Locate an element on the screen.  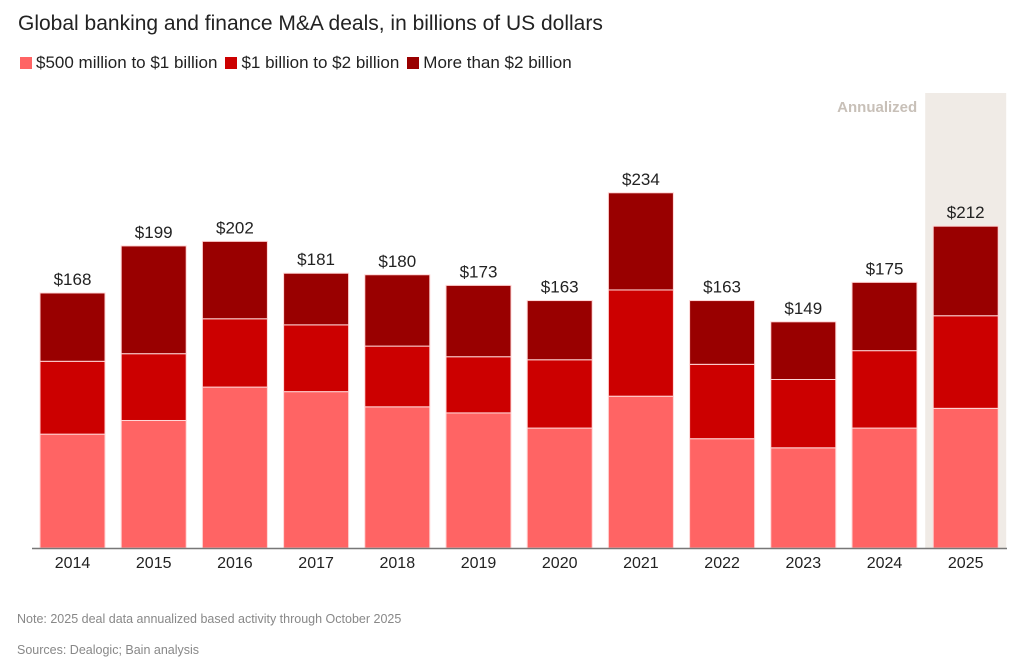
bar-group-2017 is located at coordinates (316, 410).